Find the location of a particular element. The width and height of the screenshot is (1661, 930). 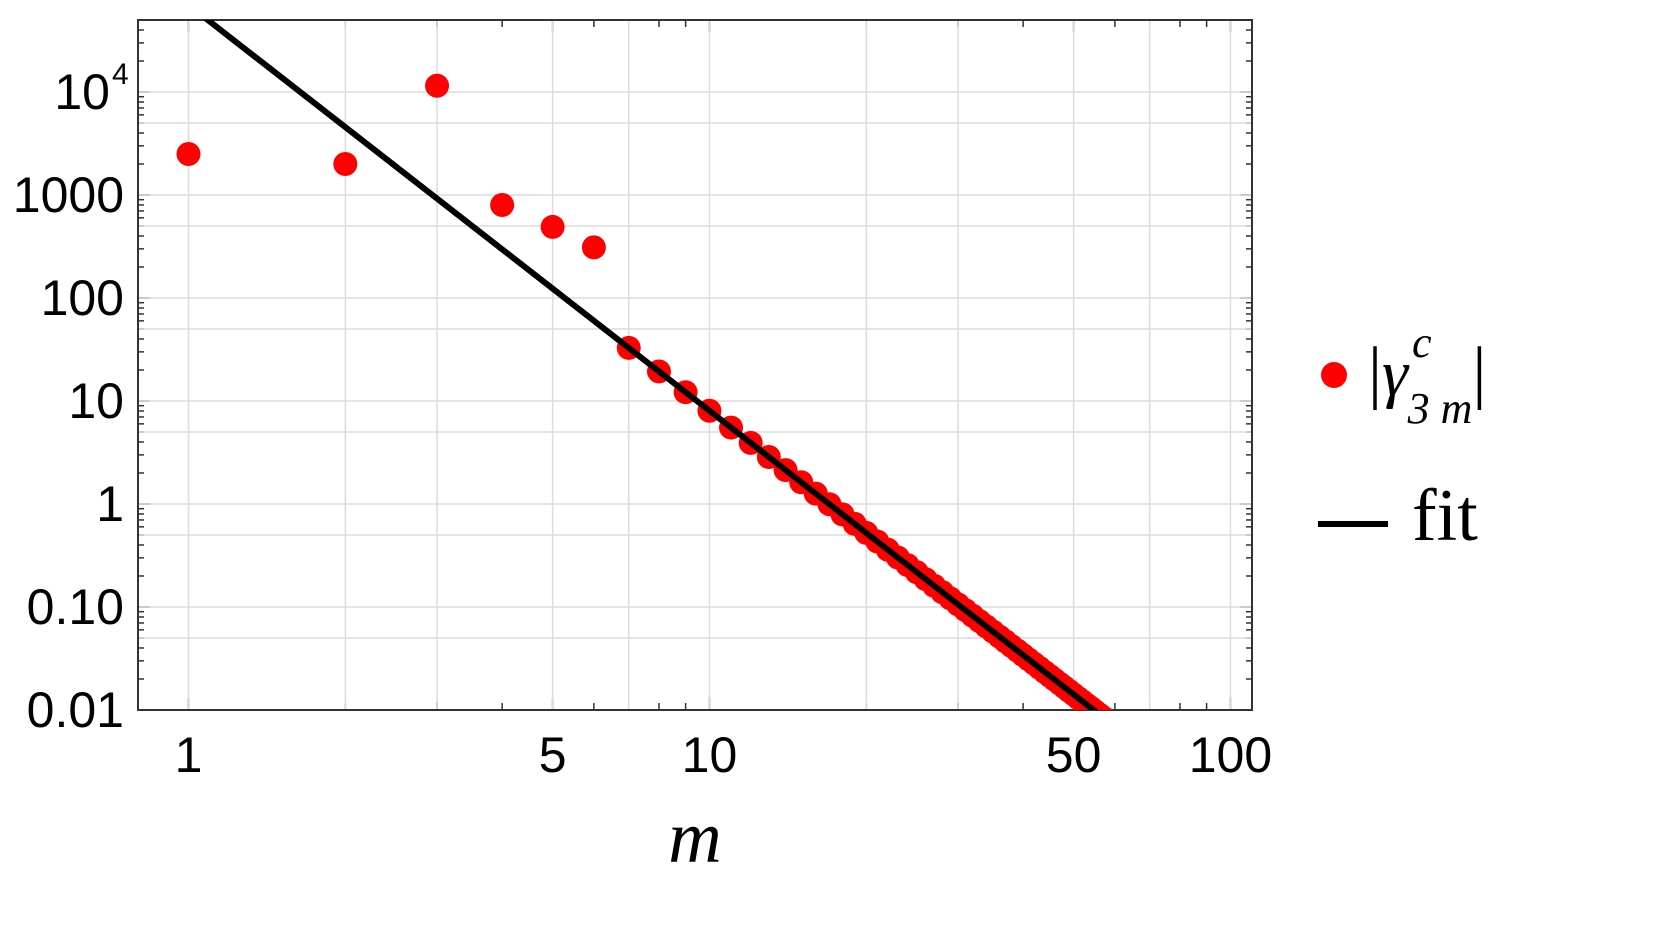

x-tick-label: 100 is located at coordinates (1230, 755).